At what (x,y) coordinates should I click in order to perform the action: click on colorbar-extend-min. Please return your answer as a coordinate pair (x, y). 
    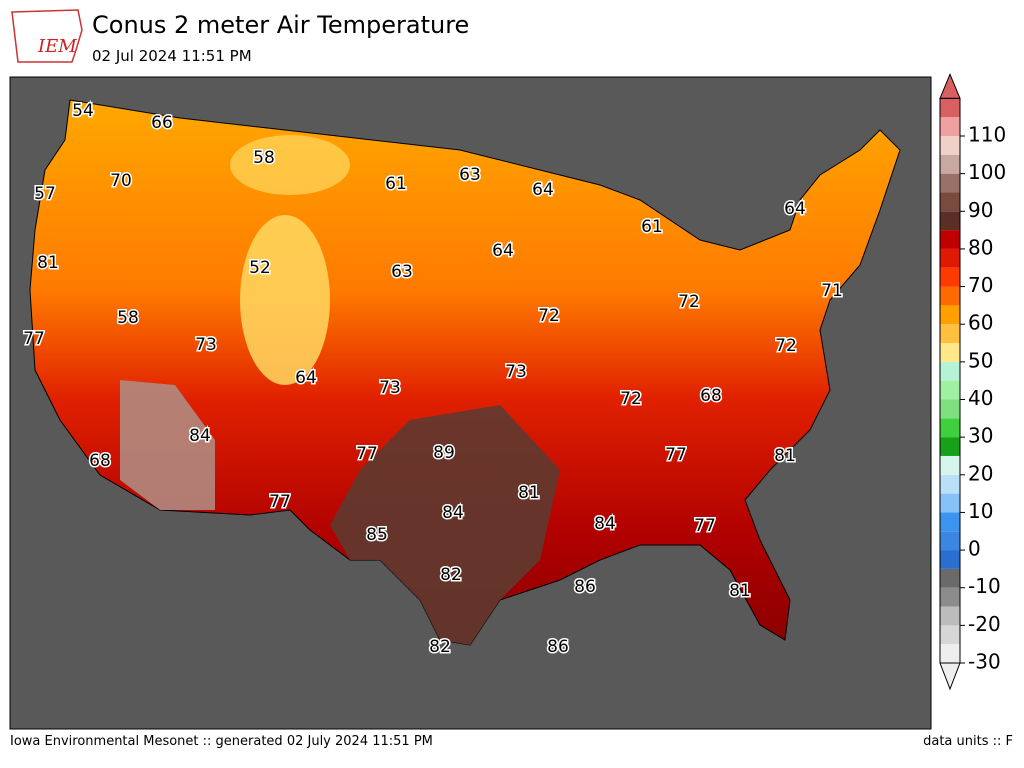
    Looking at the image, I should click on (950, 676).